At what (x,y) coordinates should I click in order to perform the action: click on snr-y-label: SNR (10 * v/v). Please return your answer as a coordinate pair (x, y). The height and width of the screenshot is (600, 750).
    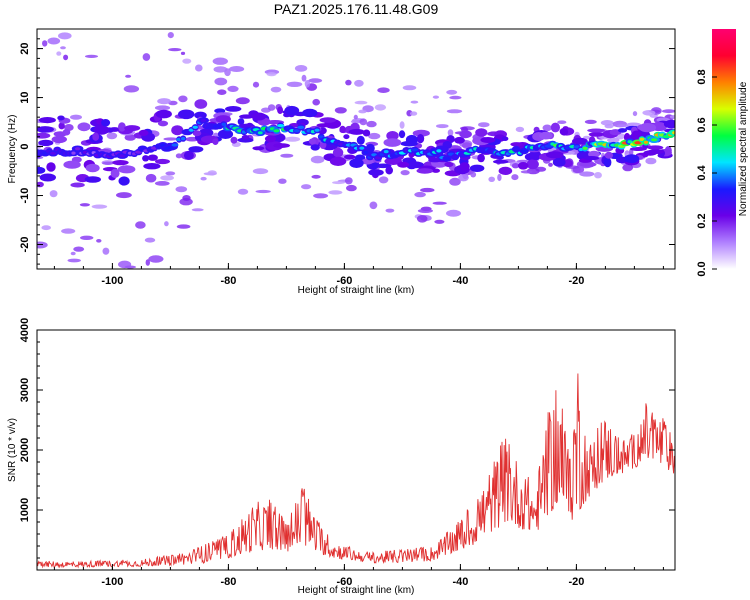
    Looking at the image, I should click on (12, 450).